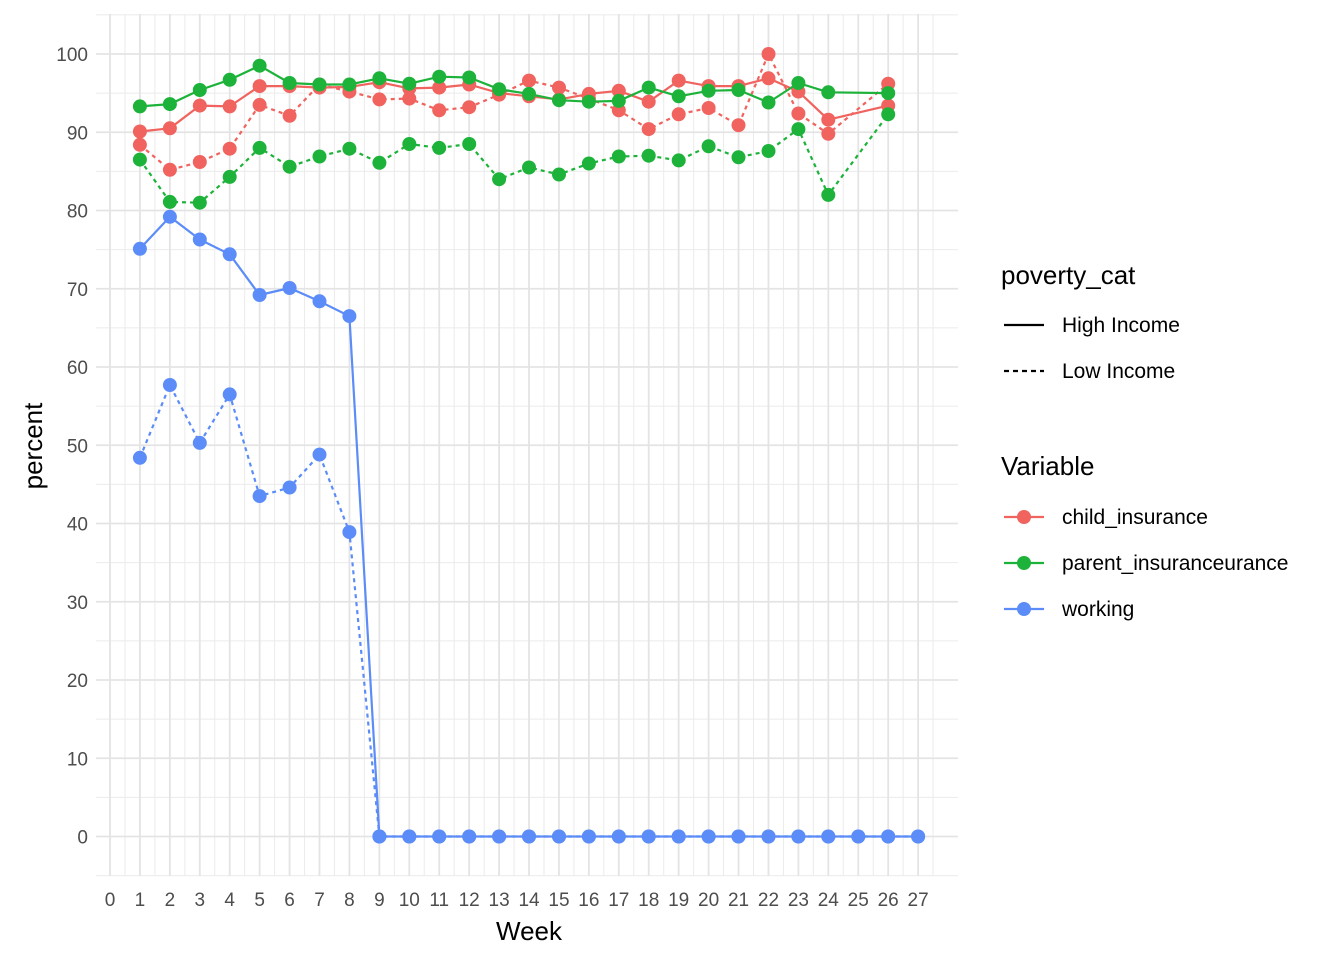  Describe the element at coordinates (529, 900) in the screenshot. I see `x-tick-label: 14` at that location.